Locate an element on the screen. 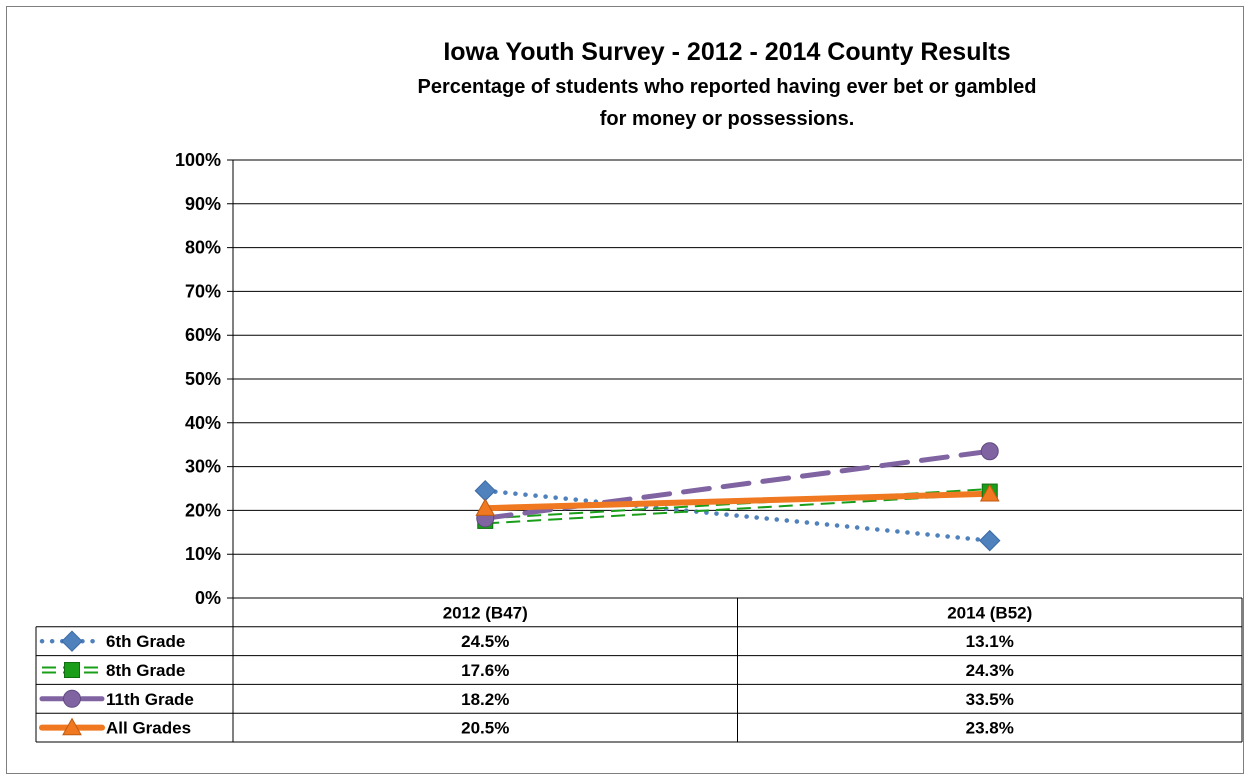  legend-label-6th-grade: 6th Grade is located at coordinates (145, 641).